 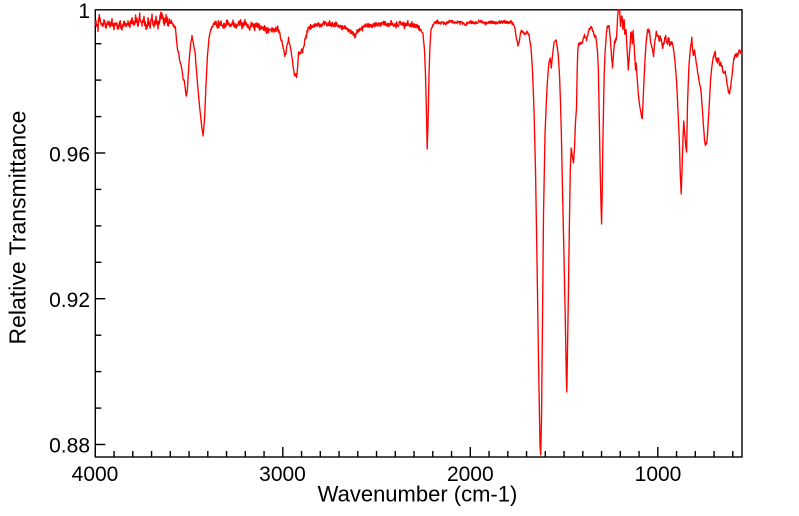 I want to click on svg-text: Relative Transmittance, so click(x=18, y=228).